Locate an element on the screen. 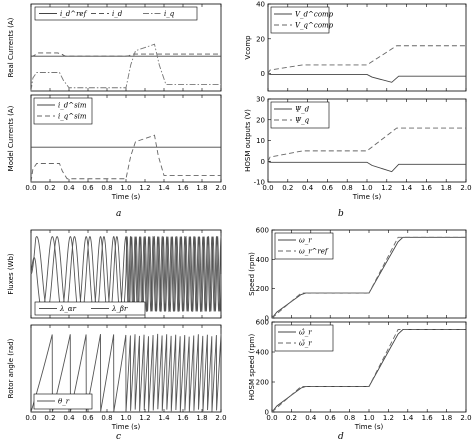 This screenshot has width=474, height=444. xtick-label-a_bottom: 1.8 is located at coordinates (201, 188).